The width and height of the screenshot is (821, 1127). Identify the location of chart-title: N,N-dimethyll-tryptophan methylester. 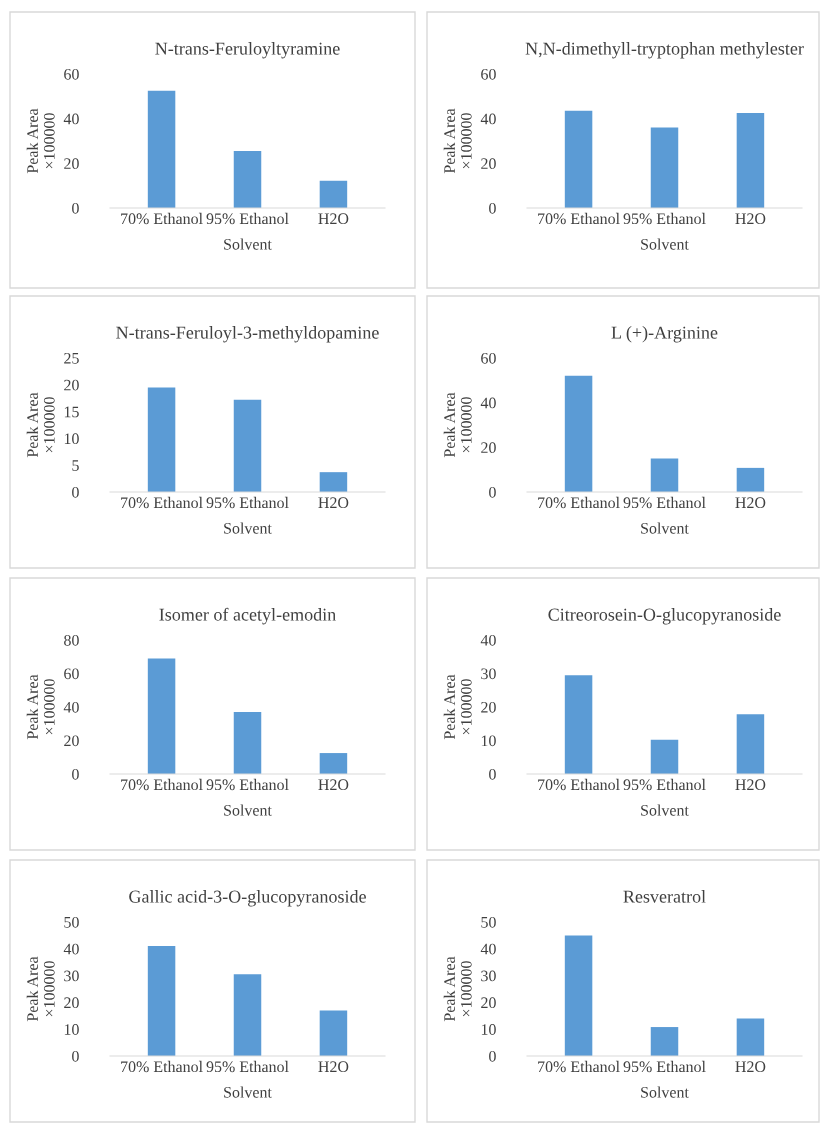
(664, 50).